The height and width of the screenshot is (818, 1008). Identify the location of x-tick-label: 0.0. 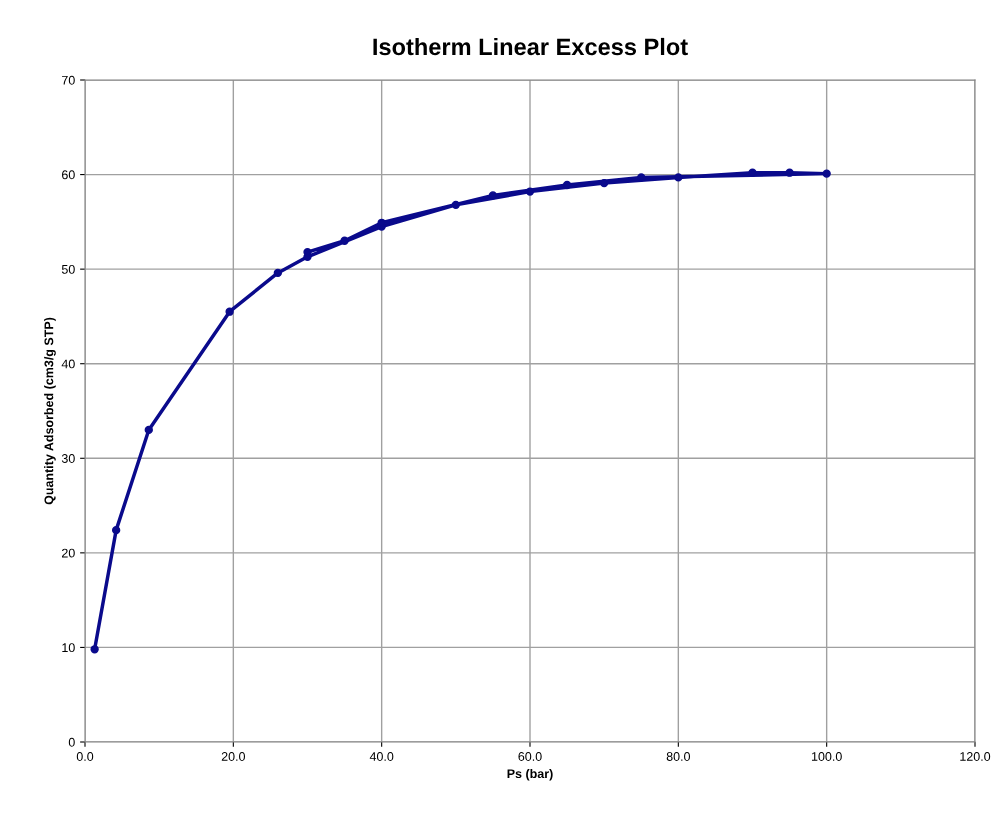
(85, 756).